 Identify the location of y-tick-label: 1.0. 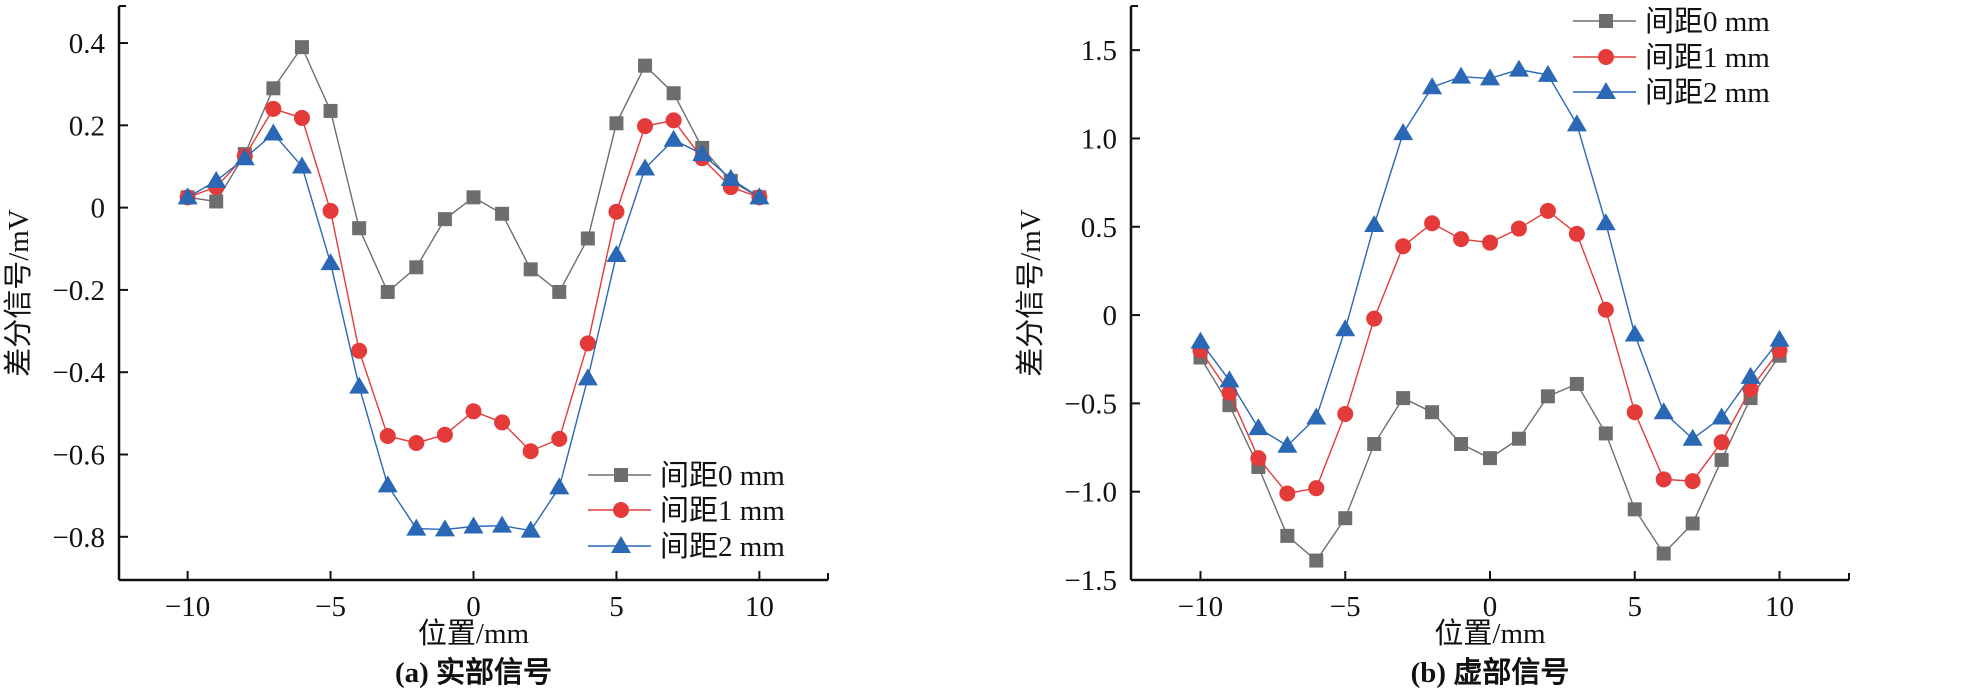
(1099, 139).